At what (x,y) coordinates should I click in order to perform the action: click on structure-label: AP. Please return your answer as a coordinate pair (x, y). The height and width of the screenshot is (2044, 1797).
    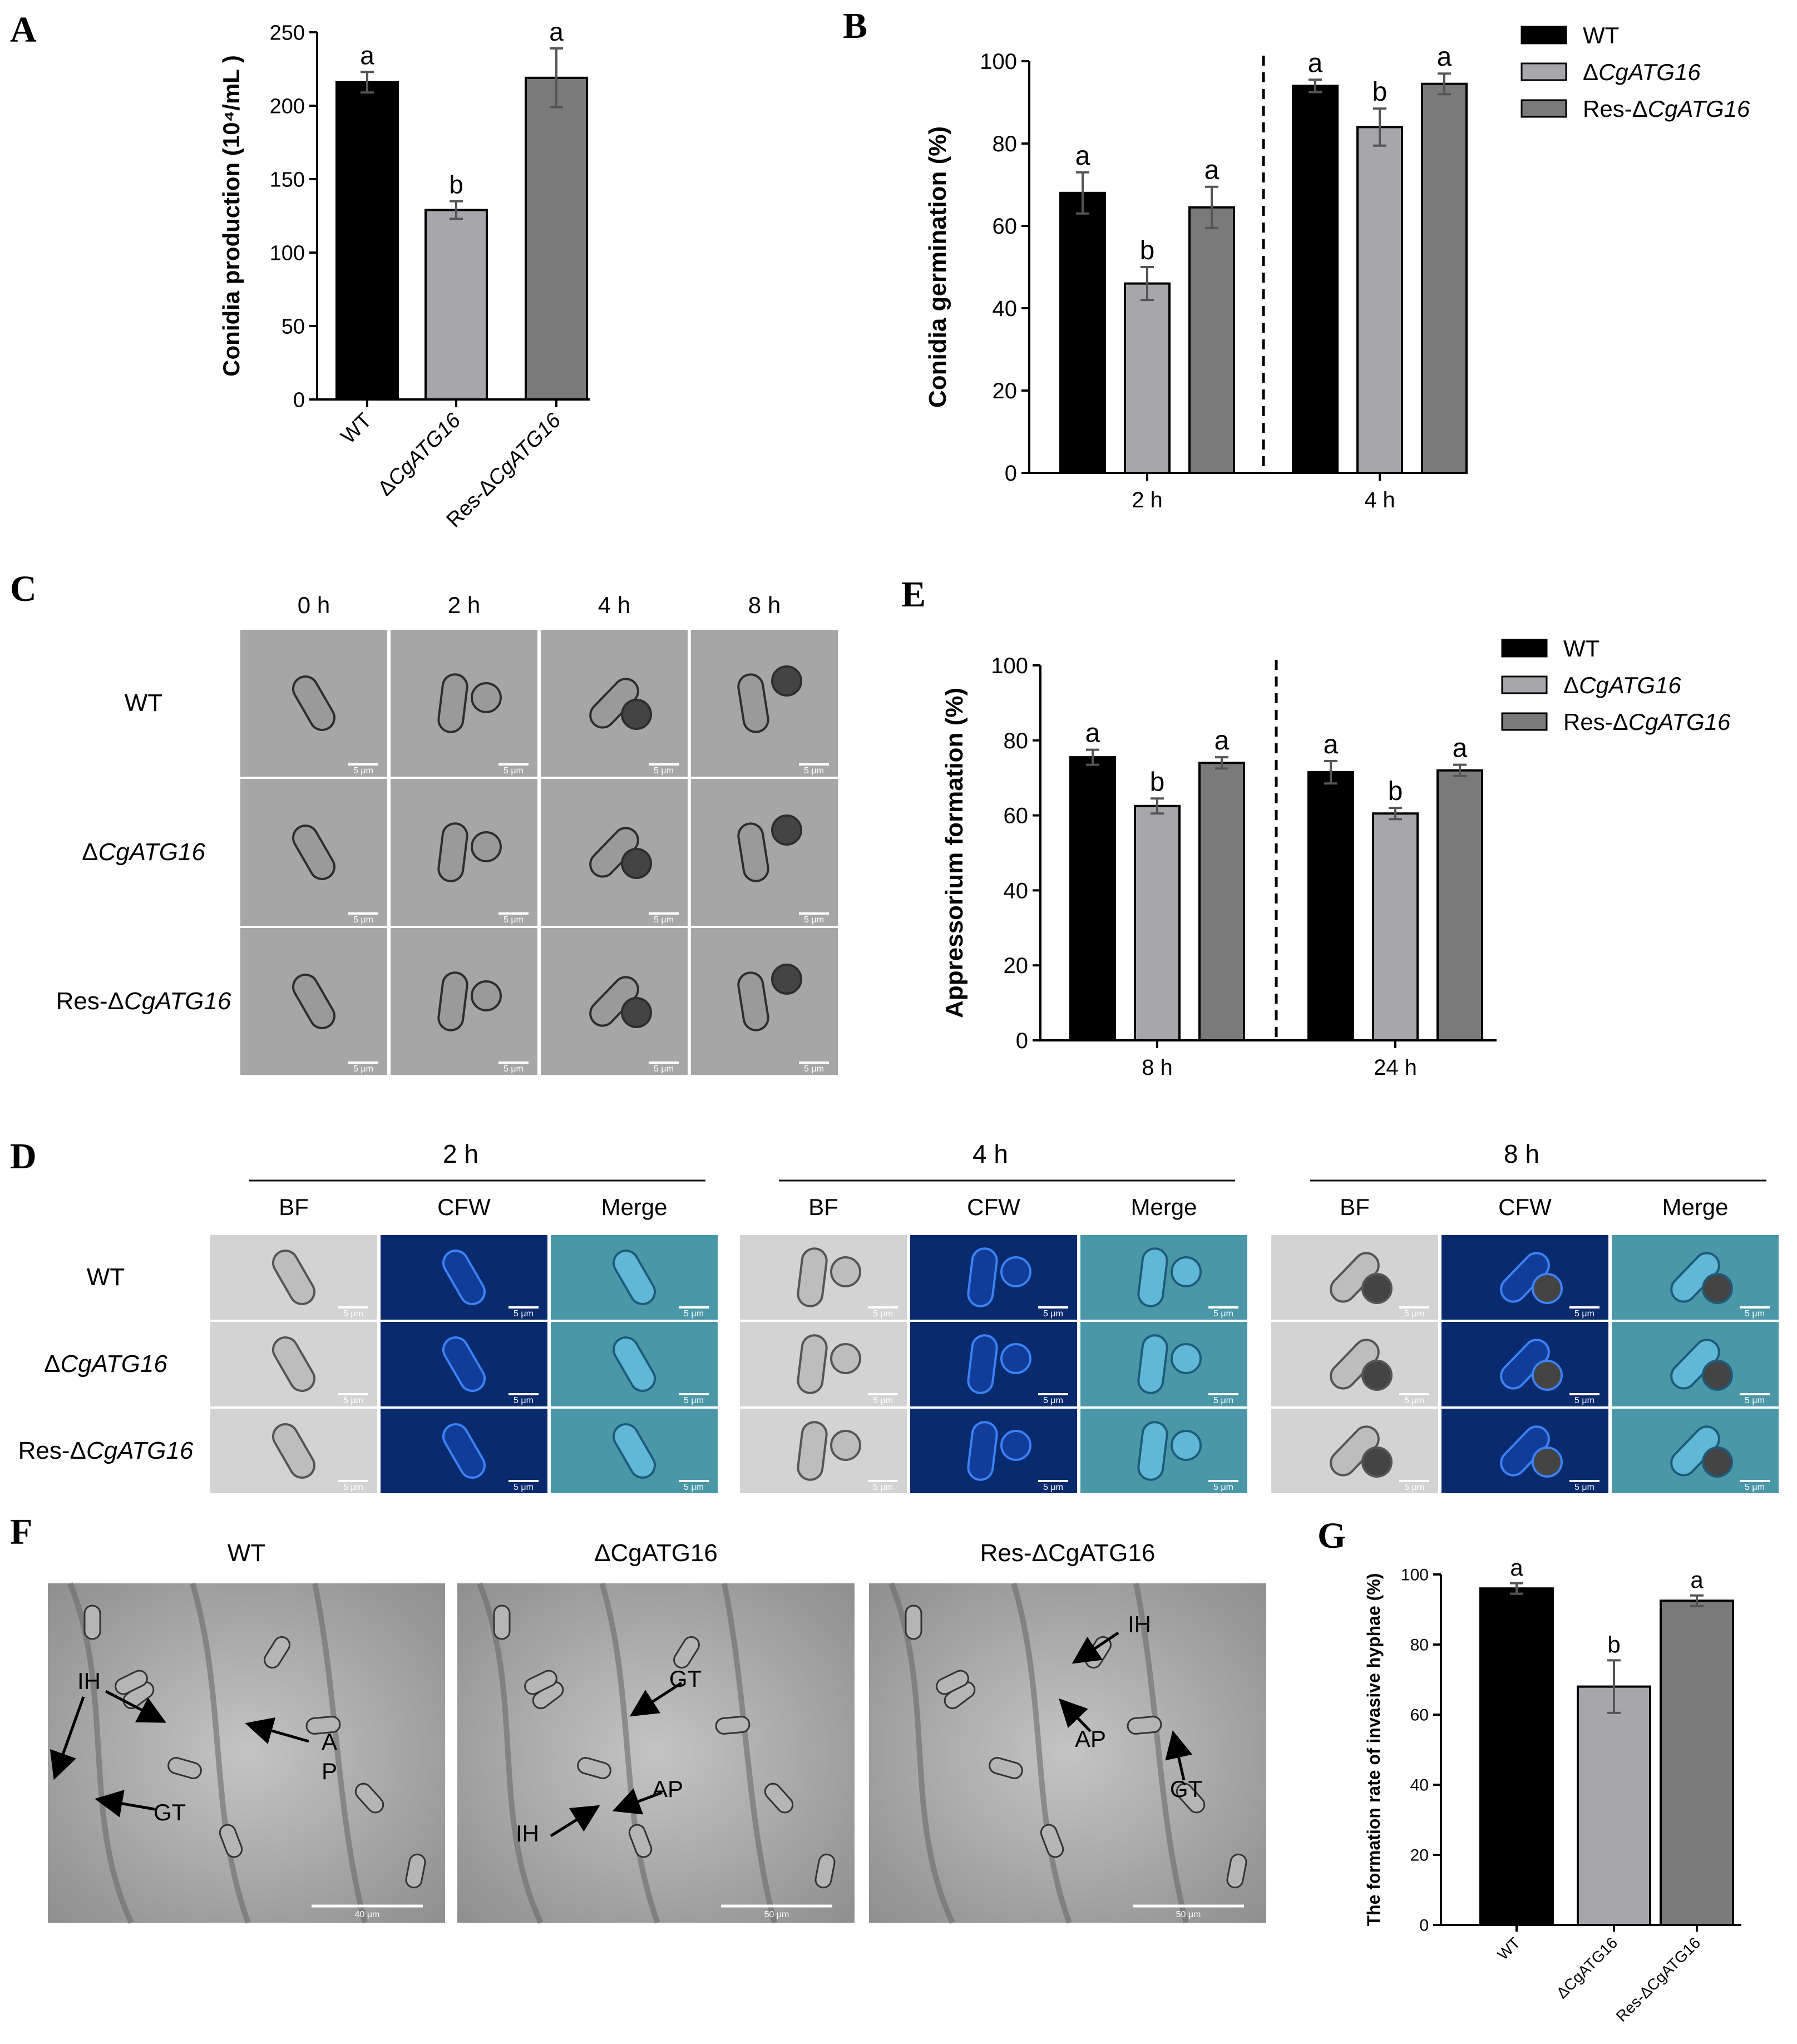
    Looking at the image, I should click on (668, 1789).